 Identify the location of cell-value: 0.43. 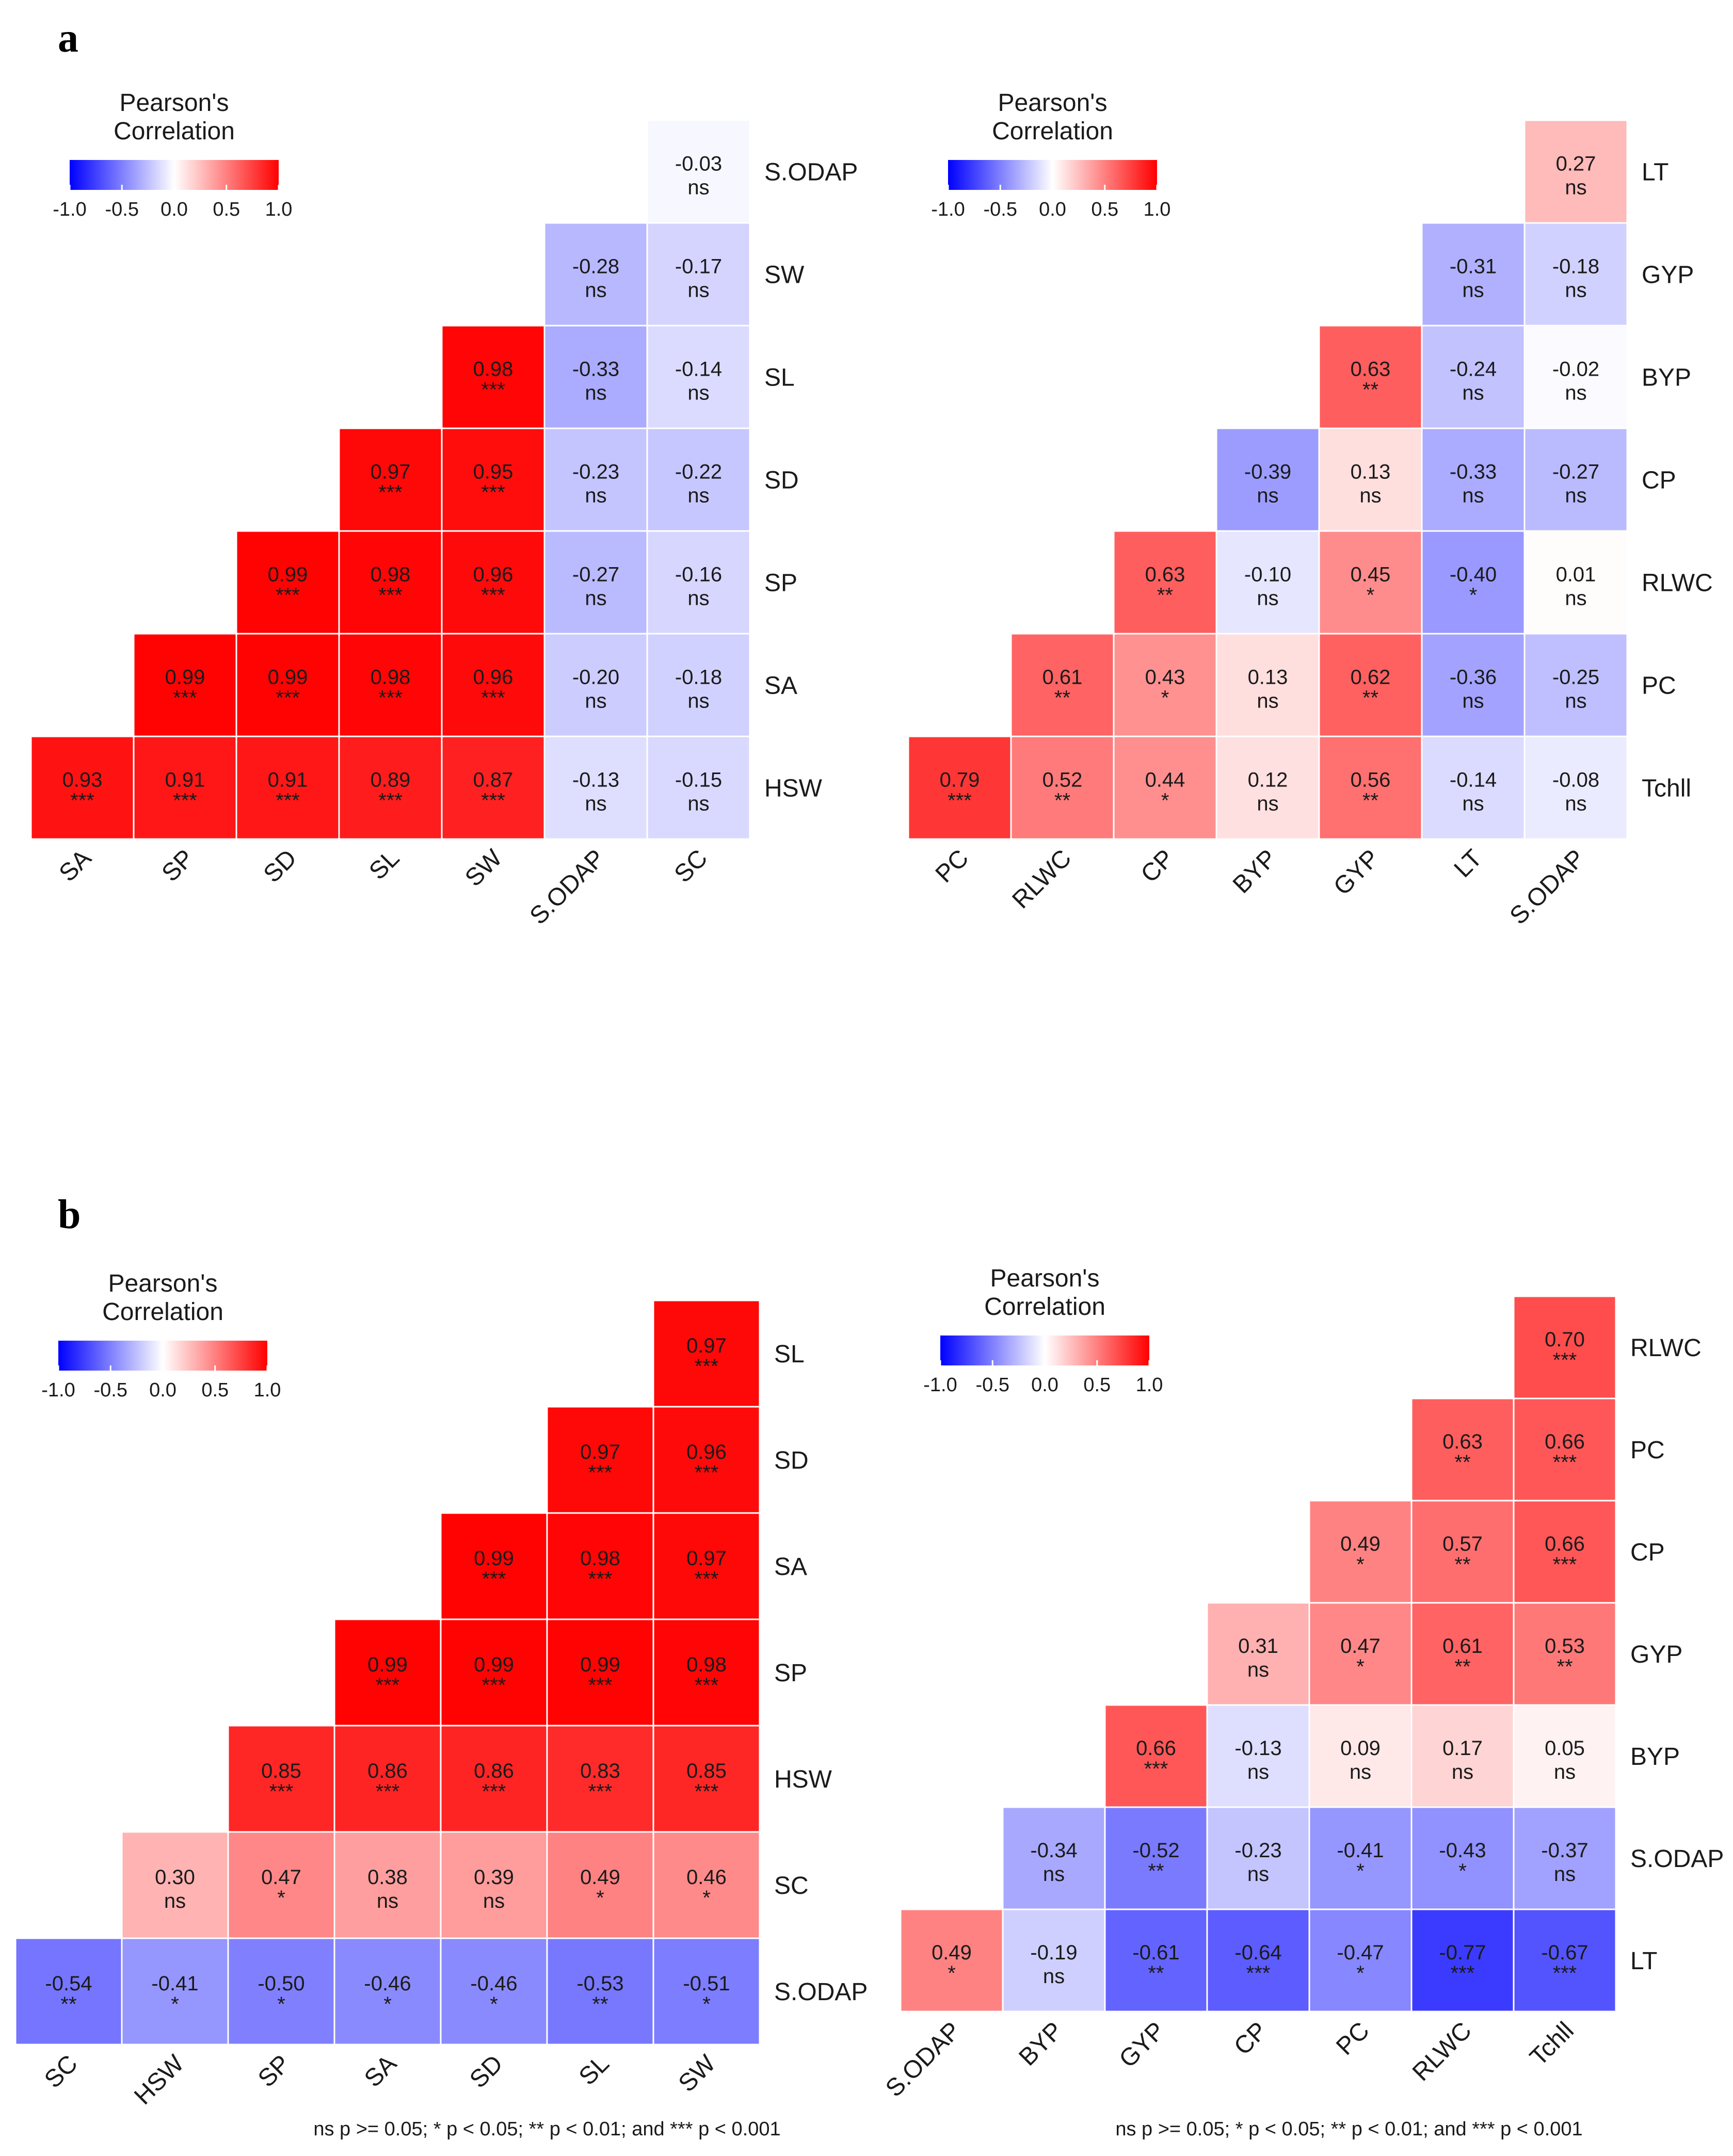
(1165, 677).